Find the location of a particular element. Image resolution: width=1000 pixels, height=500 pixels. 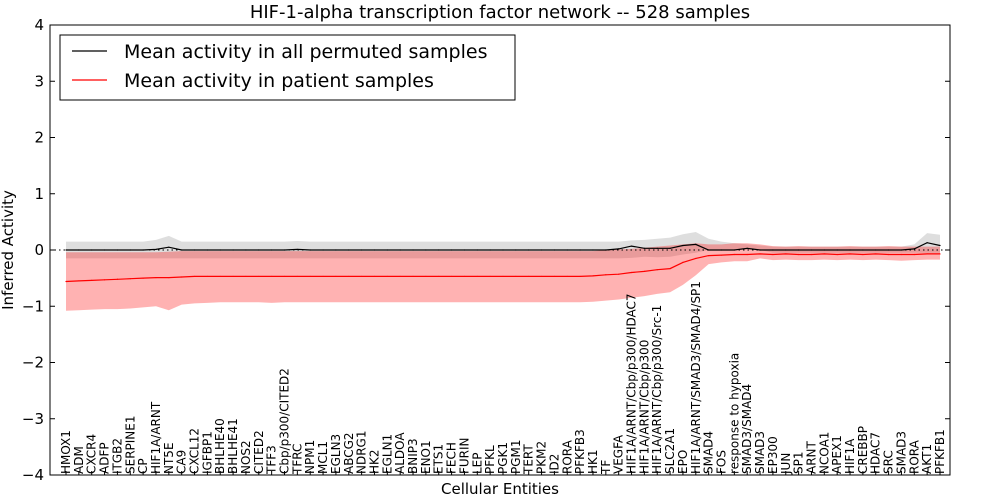

x-tick-label-14: NOS2 is located at coordinates (246, 457).